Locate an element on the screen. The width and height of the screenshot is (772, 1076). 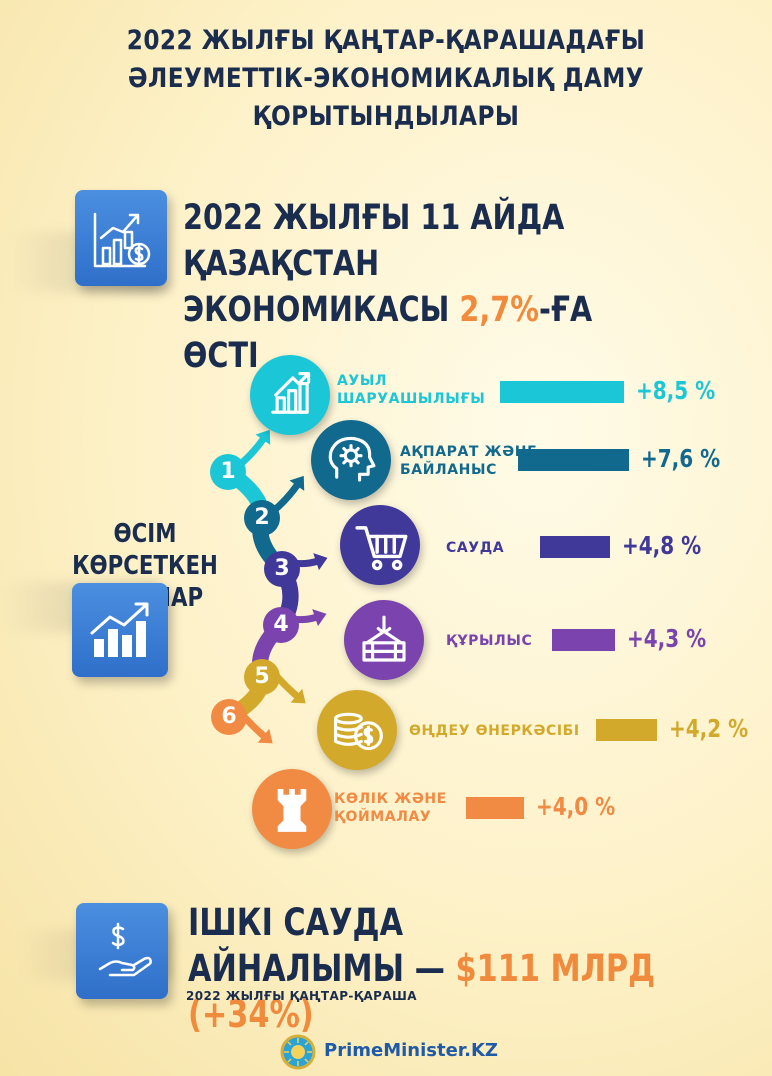
headline-line2: ЭКОНОМИКАСЫ 2,7%-ҒА ӨСТІ is located at coordinates (421, 333).